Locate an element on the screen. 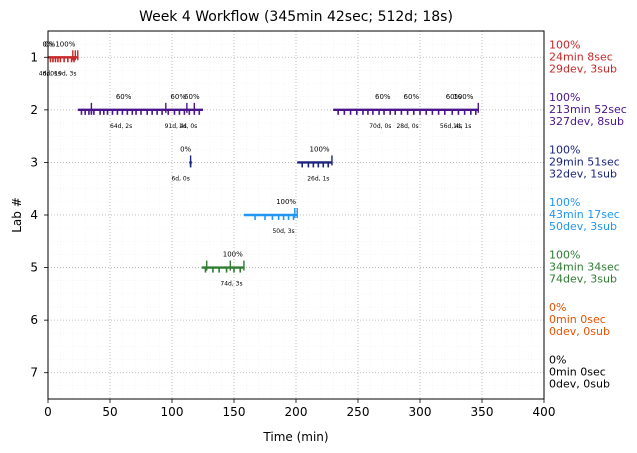  lab-summary-line: 29dev, 3sub is located at coordinates (583, 68).